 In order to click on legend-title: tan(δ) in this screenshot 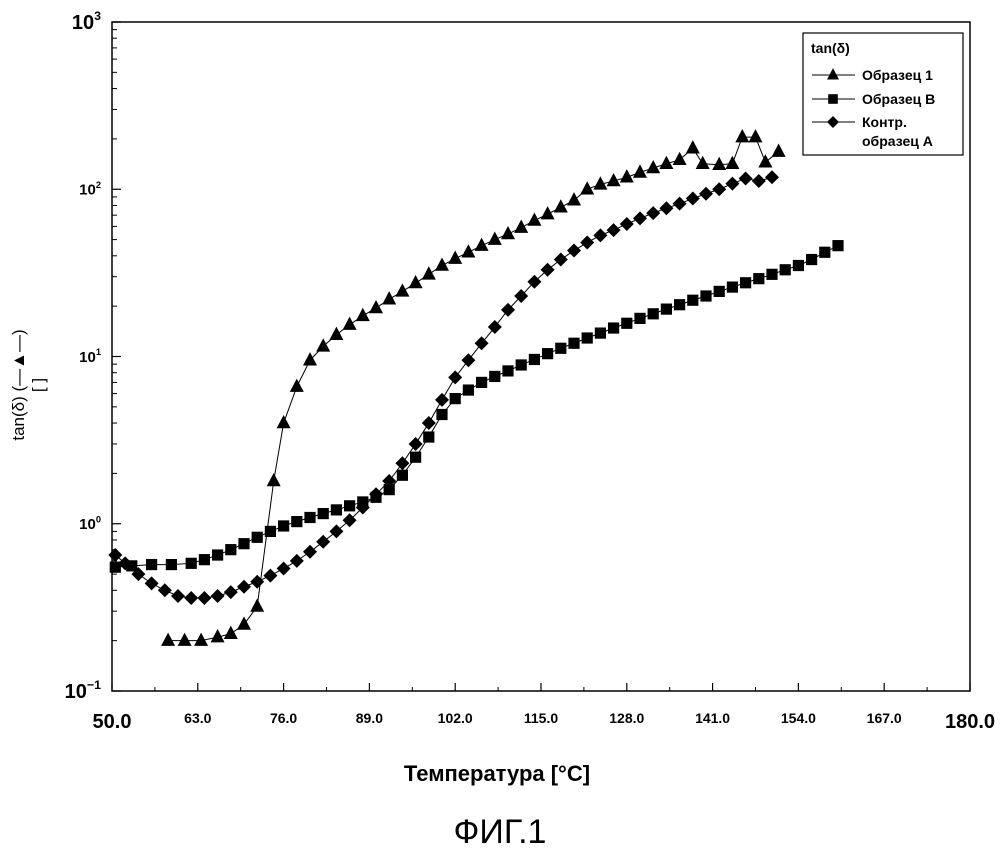, I will do `click(830, 48)`.